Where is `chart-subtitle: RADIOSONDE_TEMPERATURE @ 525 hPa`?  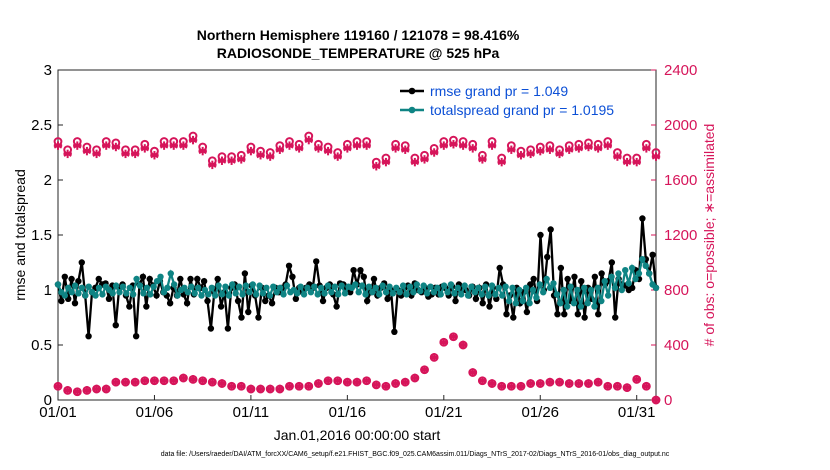
chart-subtitle: RADIOSONDE_TEMPERATURE @ 525 hPa is located at coordinates (358, 53).